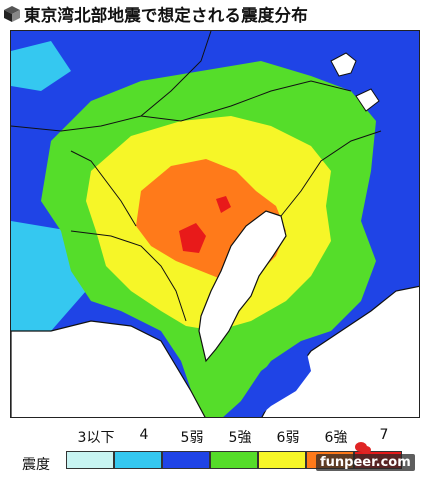 This screenshot has width=432, height=477. What do you see at coordinates (363, 448) in the screenshot?
I see `wechat-icon` at bounding box center [363, 448].